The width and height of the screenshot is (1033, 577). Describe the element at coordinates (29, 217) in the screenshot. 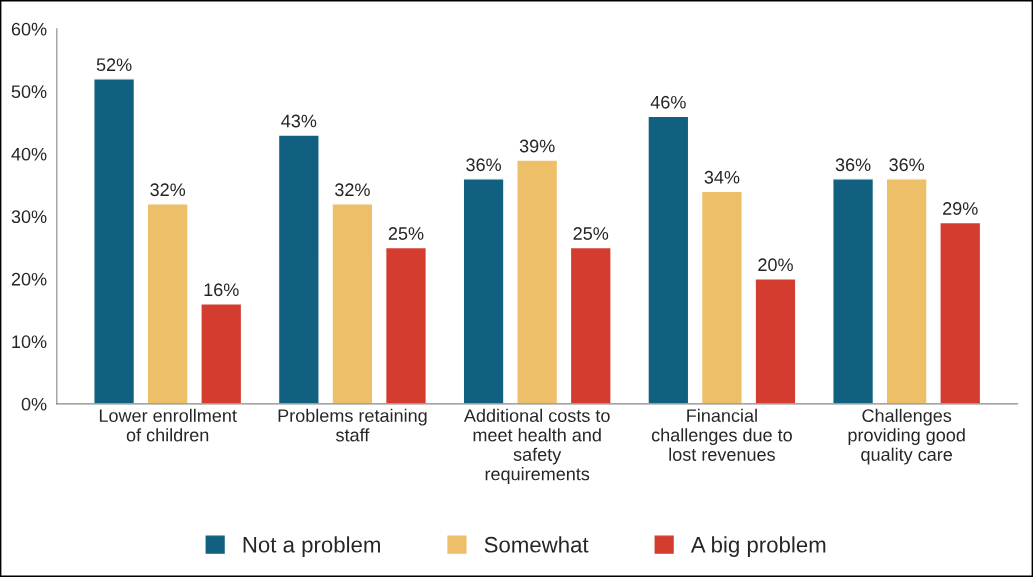

I see `y-tick-label: 30%` at that location.